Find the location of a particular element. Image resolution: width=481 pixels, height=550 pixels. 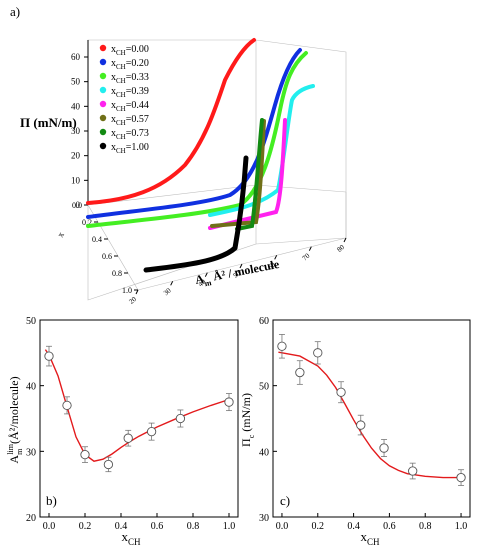

z-tick-label: 30 is located at coordinates (76, 131).